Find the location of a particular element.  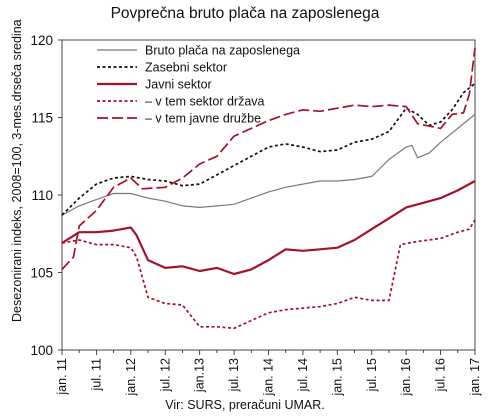

y-tick-label: 115 is located at coordinates (42, 118).